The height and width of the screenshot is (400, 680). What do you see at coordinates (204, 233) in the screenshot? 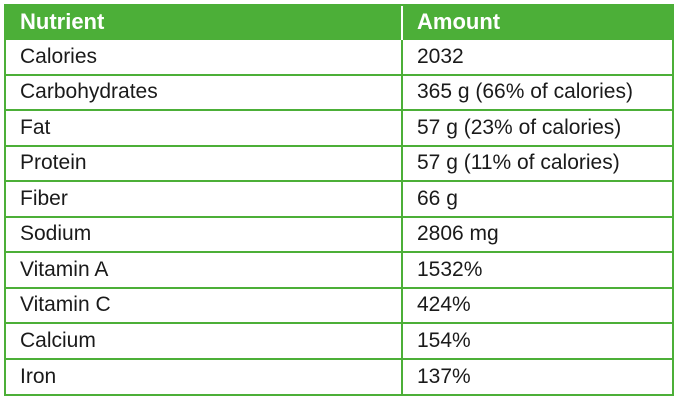
I see `nutrient-cell: Sodium` at bounding box center [204, 233].